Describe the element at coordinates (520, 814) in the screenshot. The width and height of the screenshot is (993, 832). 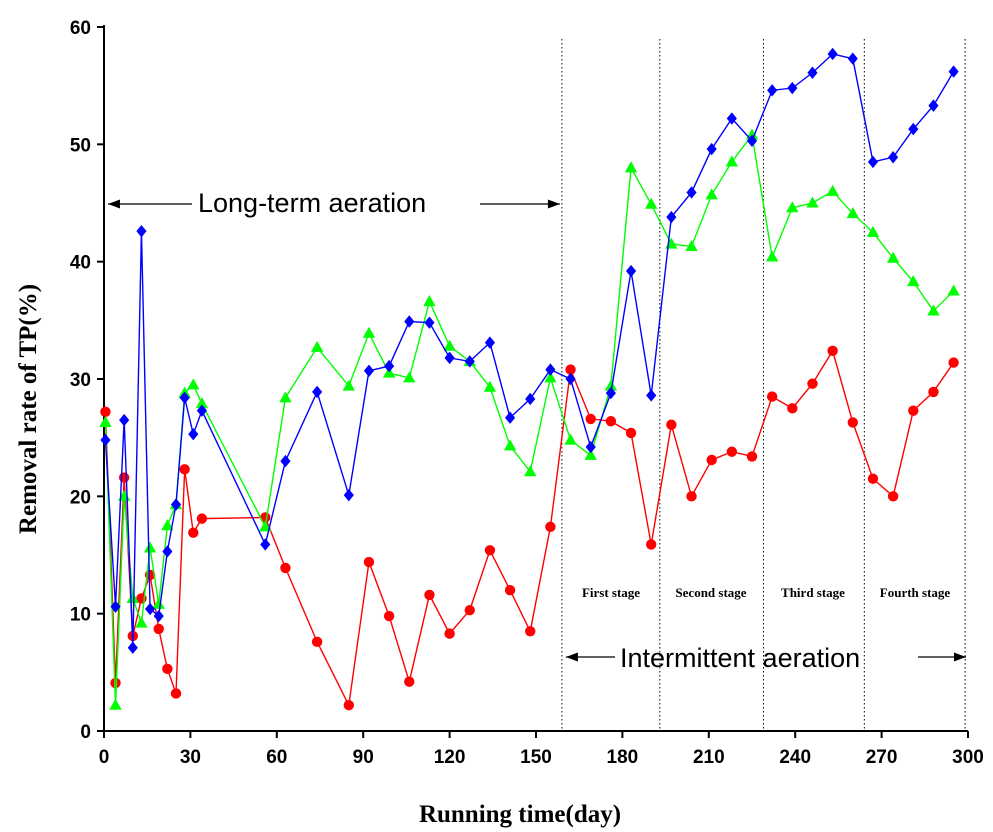
I see `x-axis-title: Running time(day)` at that location.